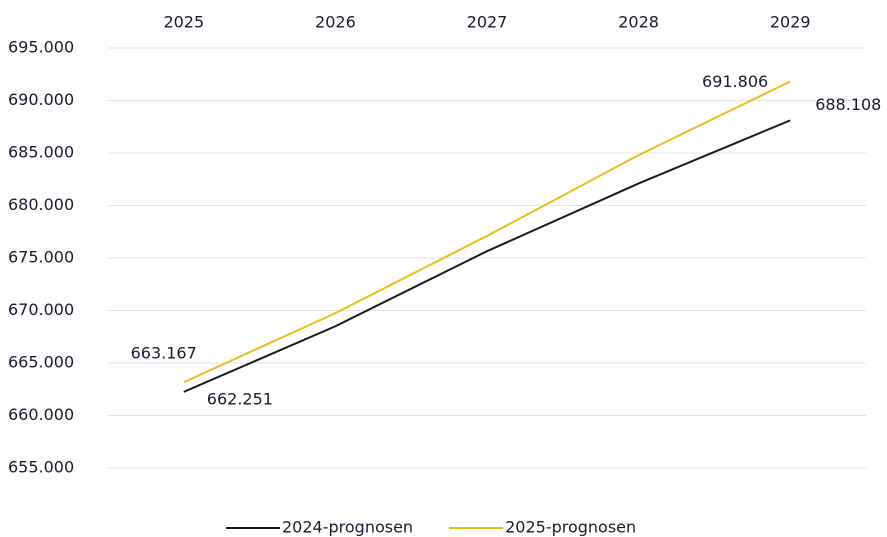 The image size is (887, 537). What do you see at coordinates (164, 353) in the screenshot?
I see `data-label: 663.167` at bounding box center [164, 353].